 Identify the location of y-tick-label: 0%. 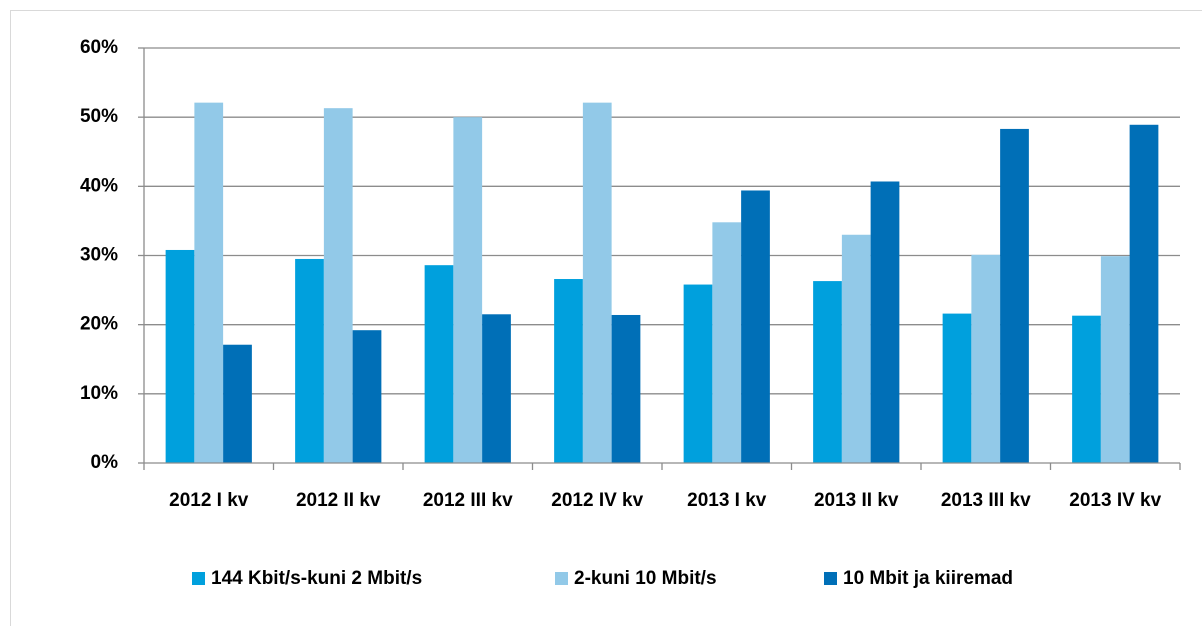
(105, 462).